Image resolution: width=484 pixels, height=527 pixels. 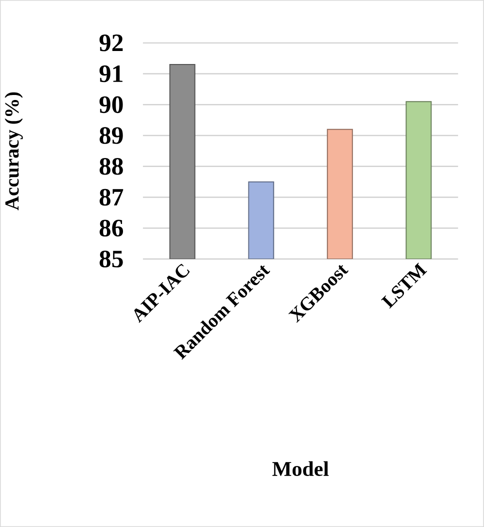 I want to click on y-tick-label: 85, so click(x=111, y=259).